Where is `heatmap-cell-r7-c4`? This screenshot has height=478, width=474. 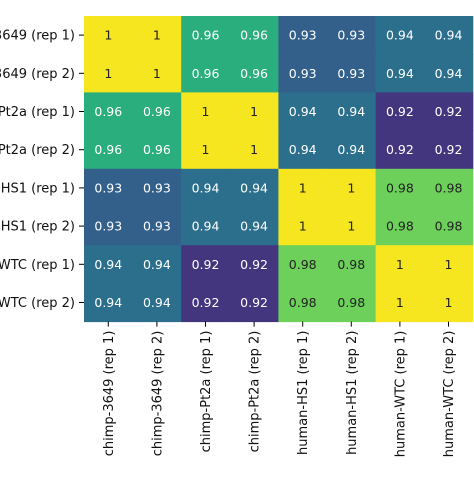 heatmap-cell-r7-c4 is located at coordinates (254, 264).